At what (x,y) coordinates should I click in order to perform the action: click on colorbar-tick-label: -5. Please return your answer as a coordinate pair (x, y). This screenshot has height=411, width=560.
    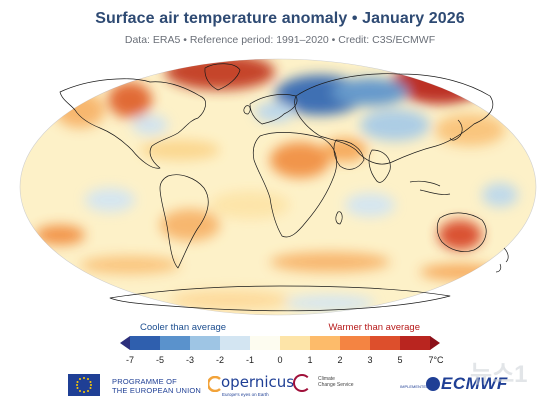
    Looking at the image, I should click on (160, 360).